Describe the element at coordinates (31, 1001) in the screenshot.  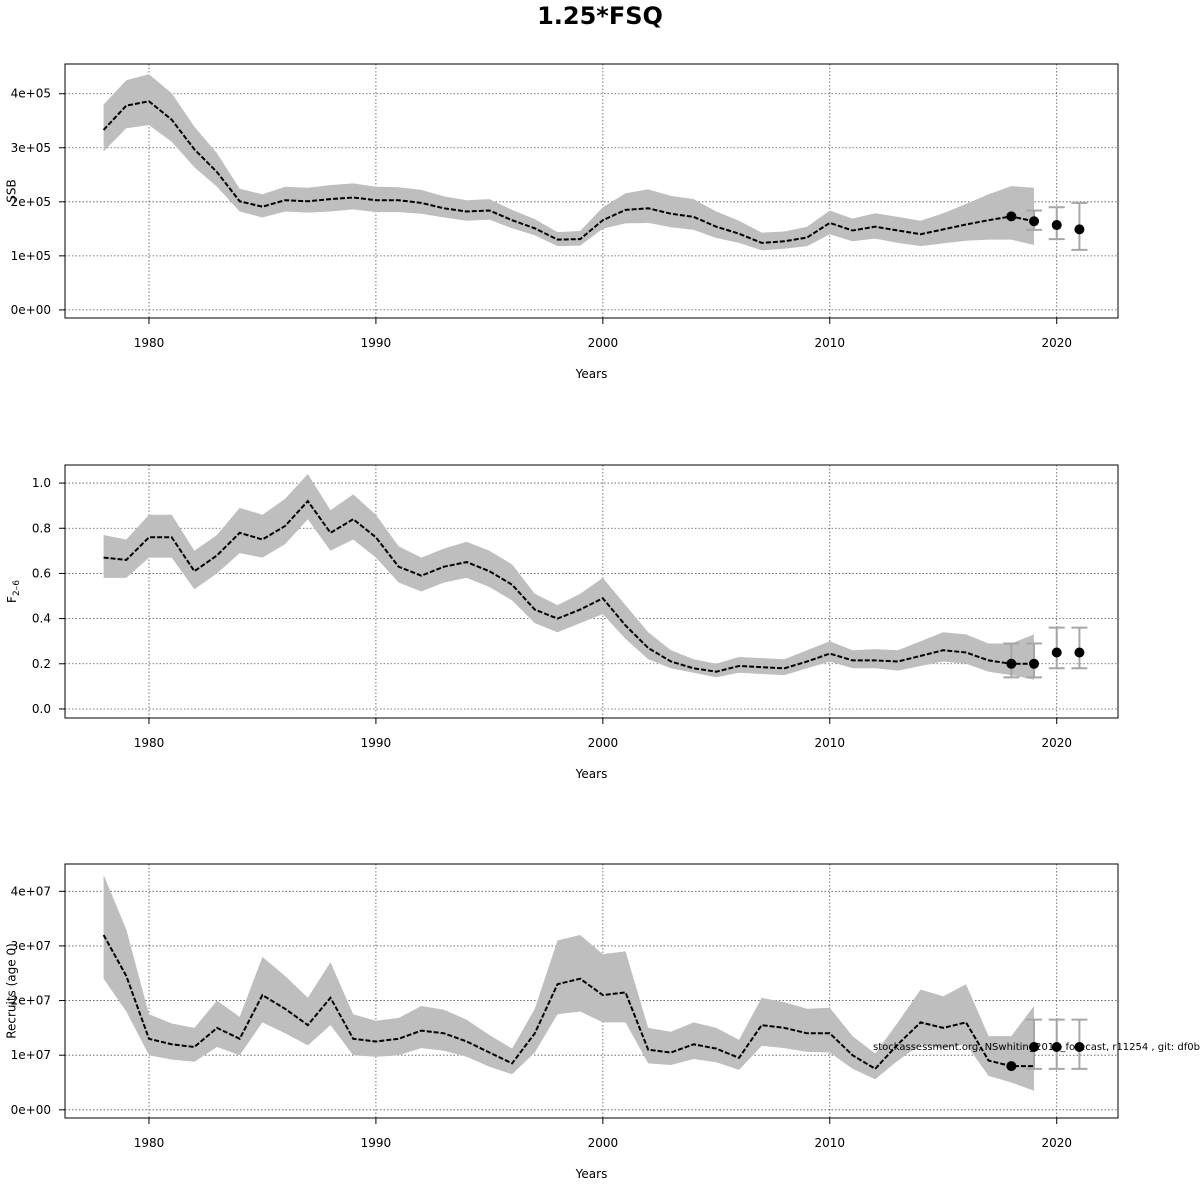
I see `y-tick-label: 2e+07` at that location.